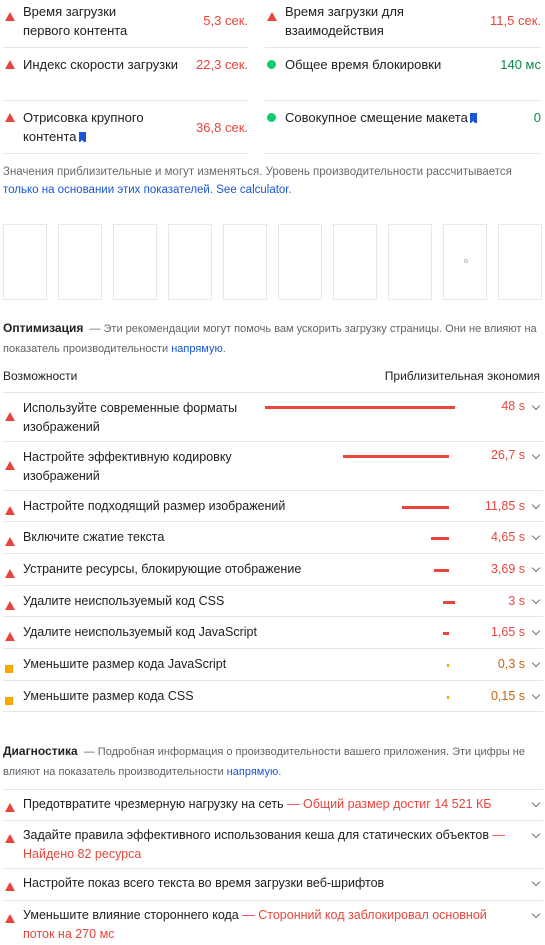 The height and width of the screenshot is (945, 545). I want to click on section-desc-end: ., so click(224, 349).